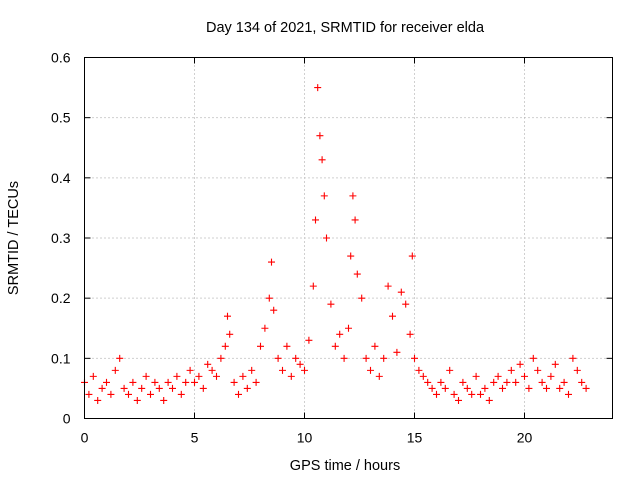 This screenshot has height=480, width=640. What do you see at coordinates (61, 298) in the screenshot?
I see `y-tick-label: 0.2` at bounding box center [61, 298].